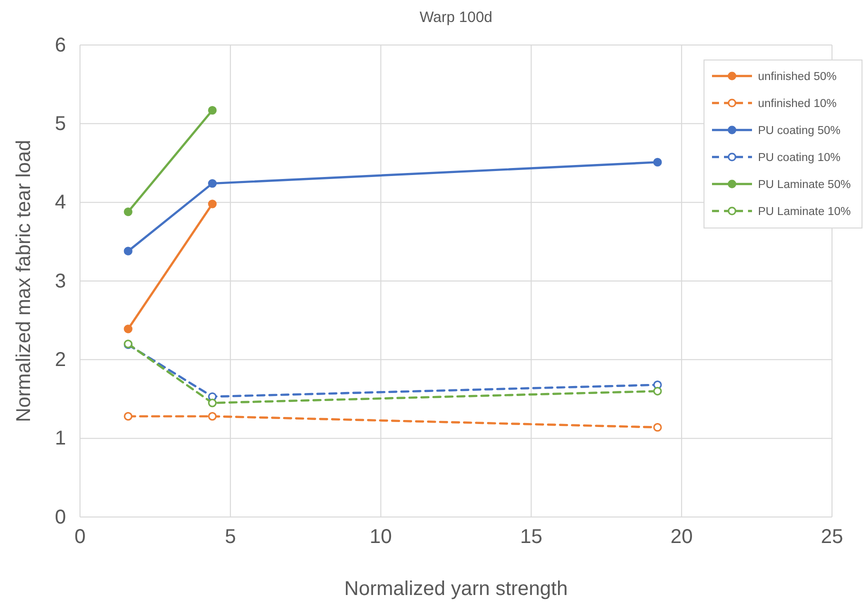 This screenshot has width=864, height=603. I want to click on legend-label: unfinished 50%, so click(797, 77).